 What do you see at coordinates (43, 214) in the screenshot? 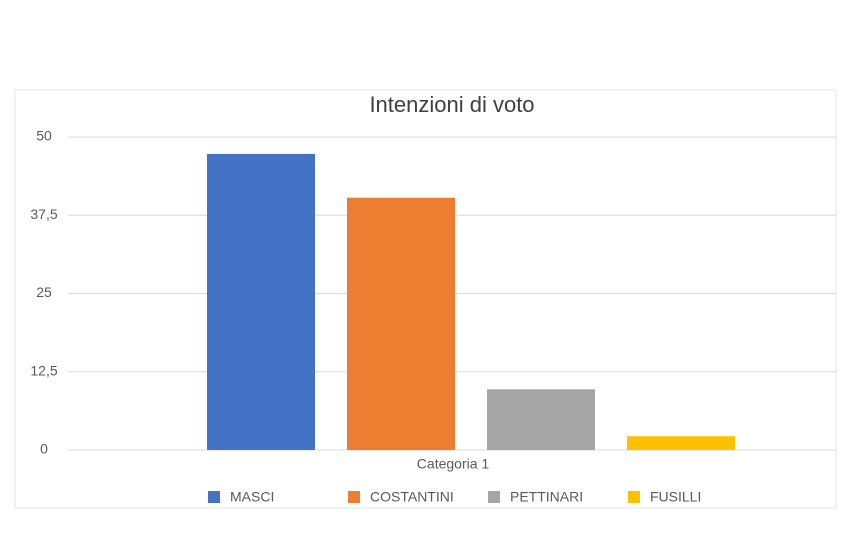
I see `y-tick-label: 37,5` at bounding box center [43, 214].